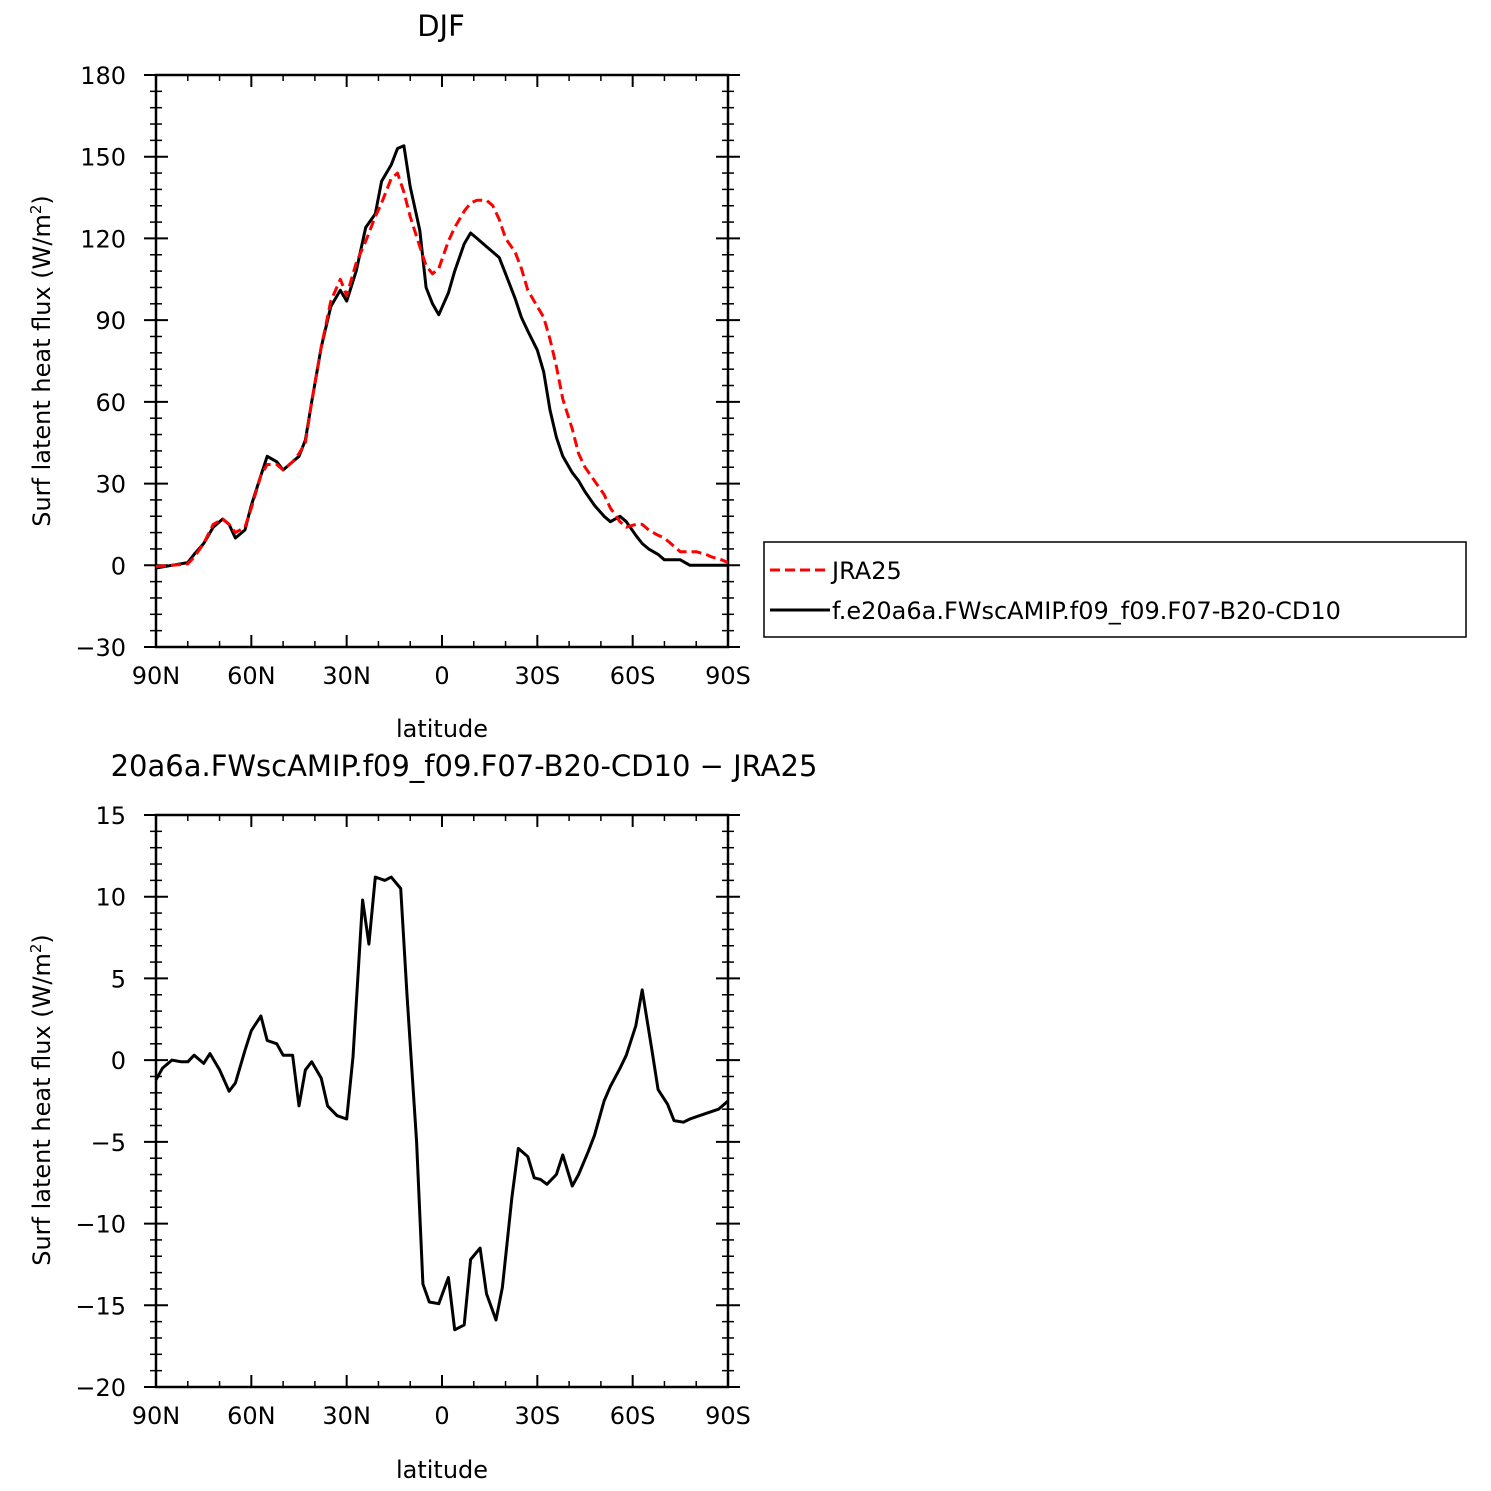 This screenshot has height=1491, width=1491. What do you see at coordinates (108, 1143) in the screenshot?
I see `y-tick-label: −5` at bounding box center [108, 1143].